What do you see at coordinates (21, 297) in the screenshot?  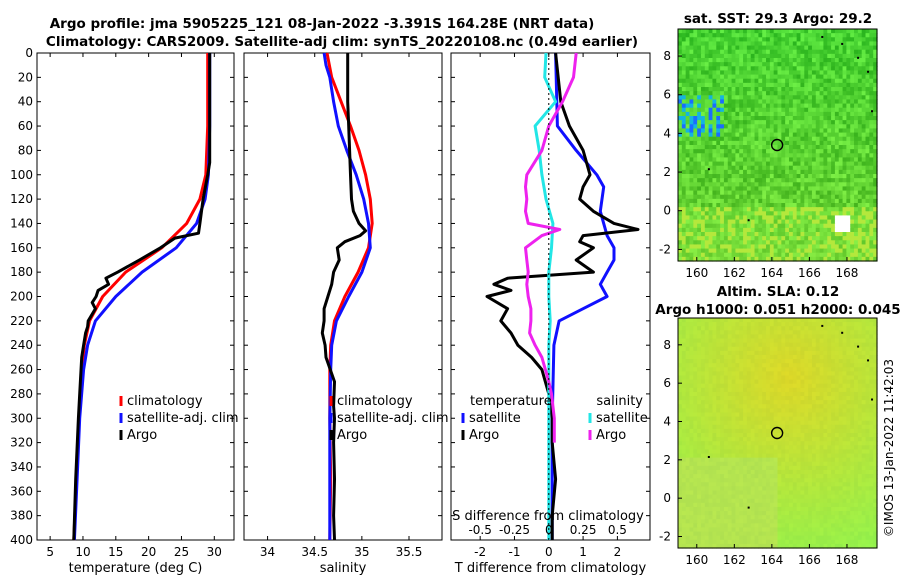 I see `y-tick-label: 200` at bounding box center [21, 297].